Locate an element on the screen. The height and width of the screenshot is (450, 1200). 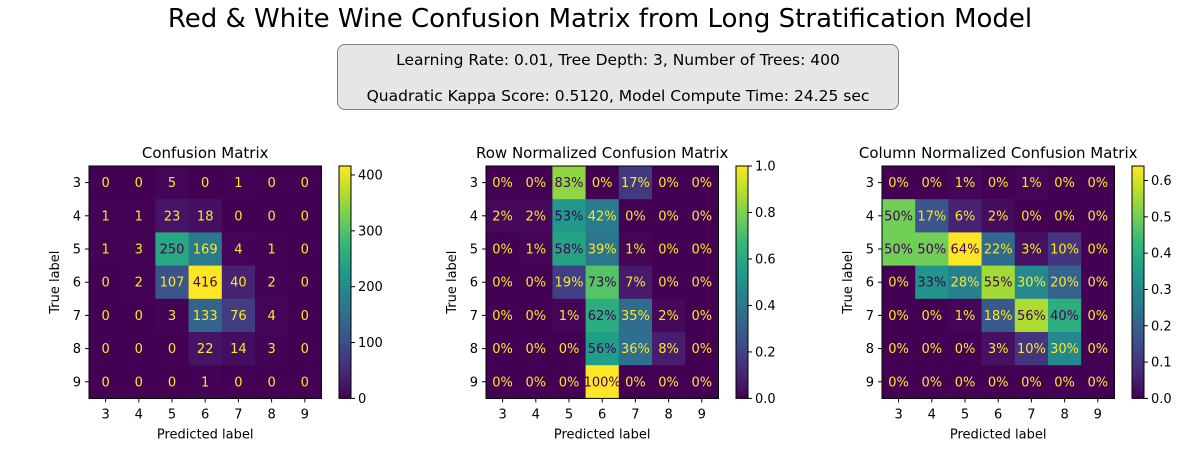
panel2-x-axis-label: Predicted label is located at coordinates (602, 434).